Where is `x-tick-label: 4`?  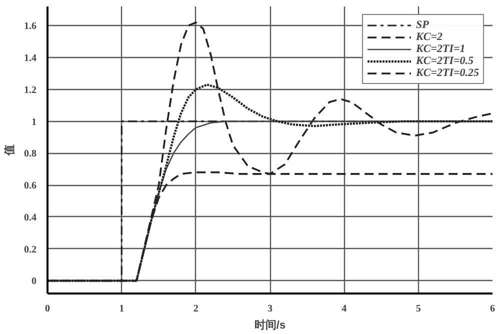 x-tick-label: 4 is located at coordinates (344, 309).